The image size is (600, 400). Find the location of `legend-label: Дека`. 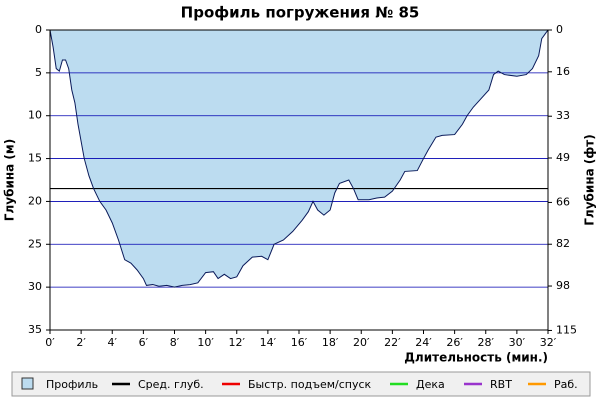

legend-label: Дека is located at coordinates (430, 384).